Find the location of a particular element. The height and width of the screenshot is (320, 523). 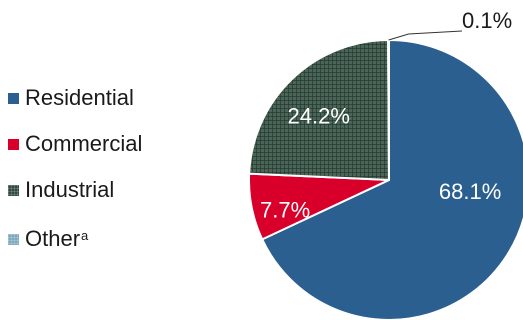

legend-item-residential: Residential is located at coordinates (108, 107).